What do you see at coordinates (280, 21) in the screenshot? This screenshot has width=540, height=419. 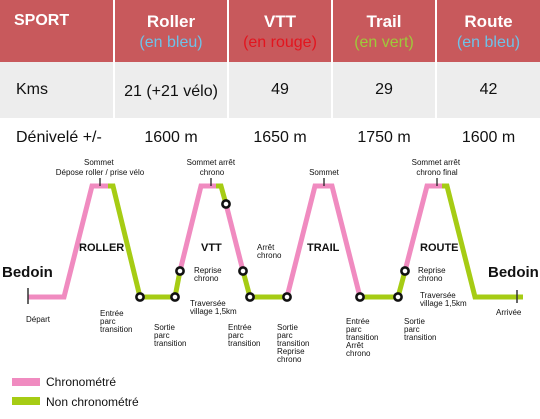 I see `header-vtt-name: VTT` at bounding box center [280, 21].